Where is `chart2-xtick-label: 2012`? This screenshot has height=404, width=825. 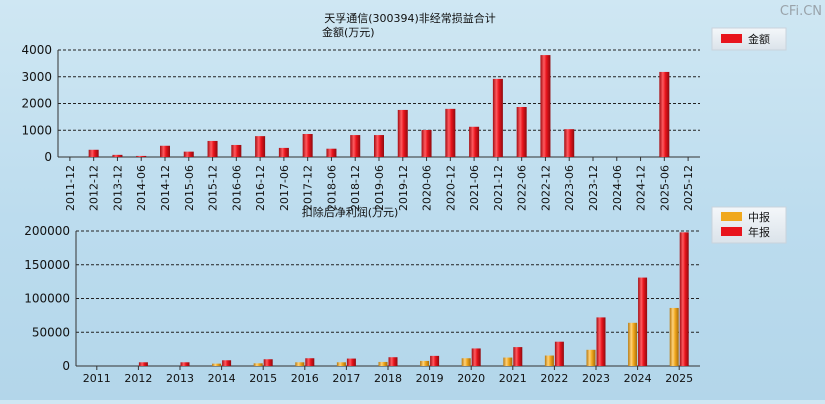
chart2-xtick-label: 2012 is located at coordinates (138, 378).